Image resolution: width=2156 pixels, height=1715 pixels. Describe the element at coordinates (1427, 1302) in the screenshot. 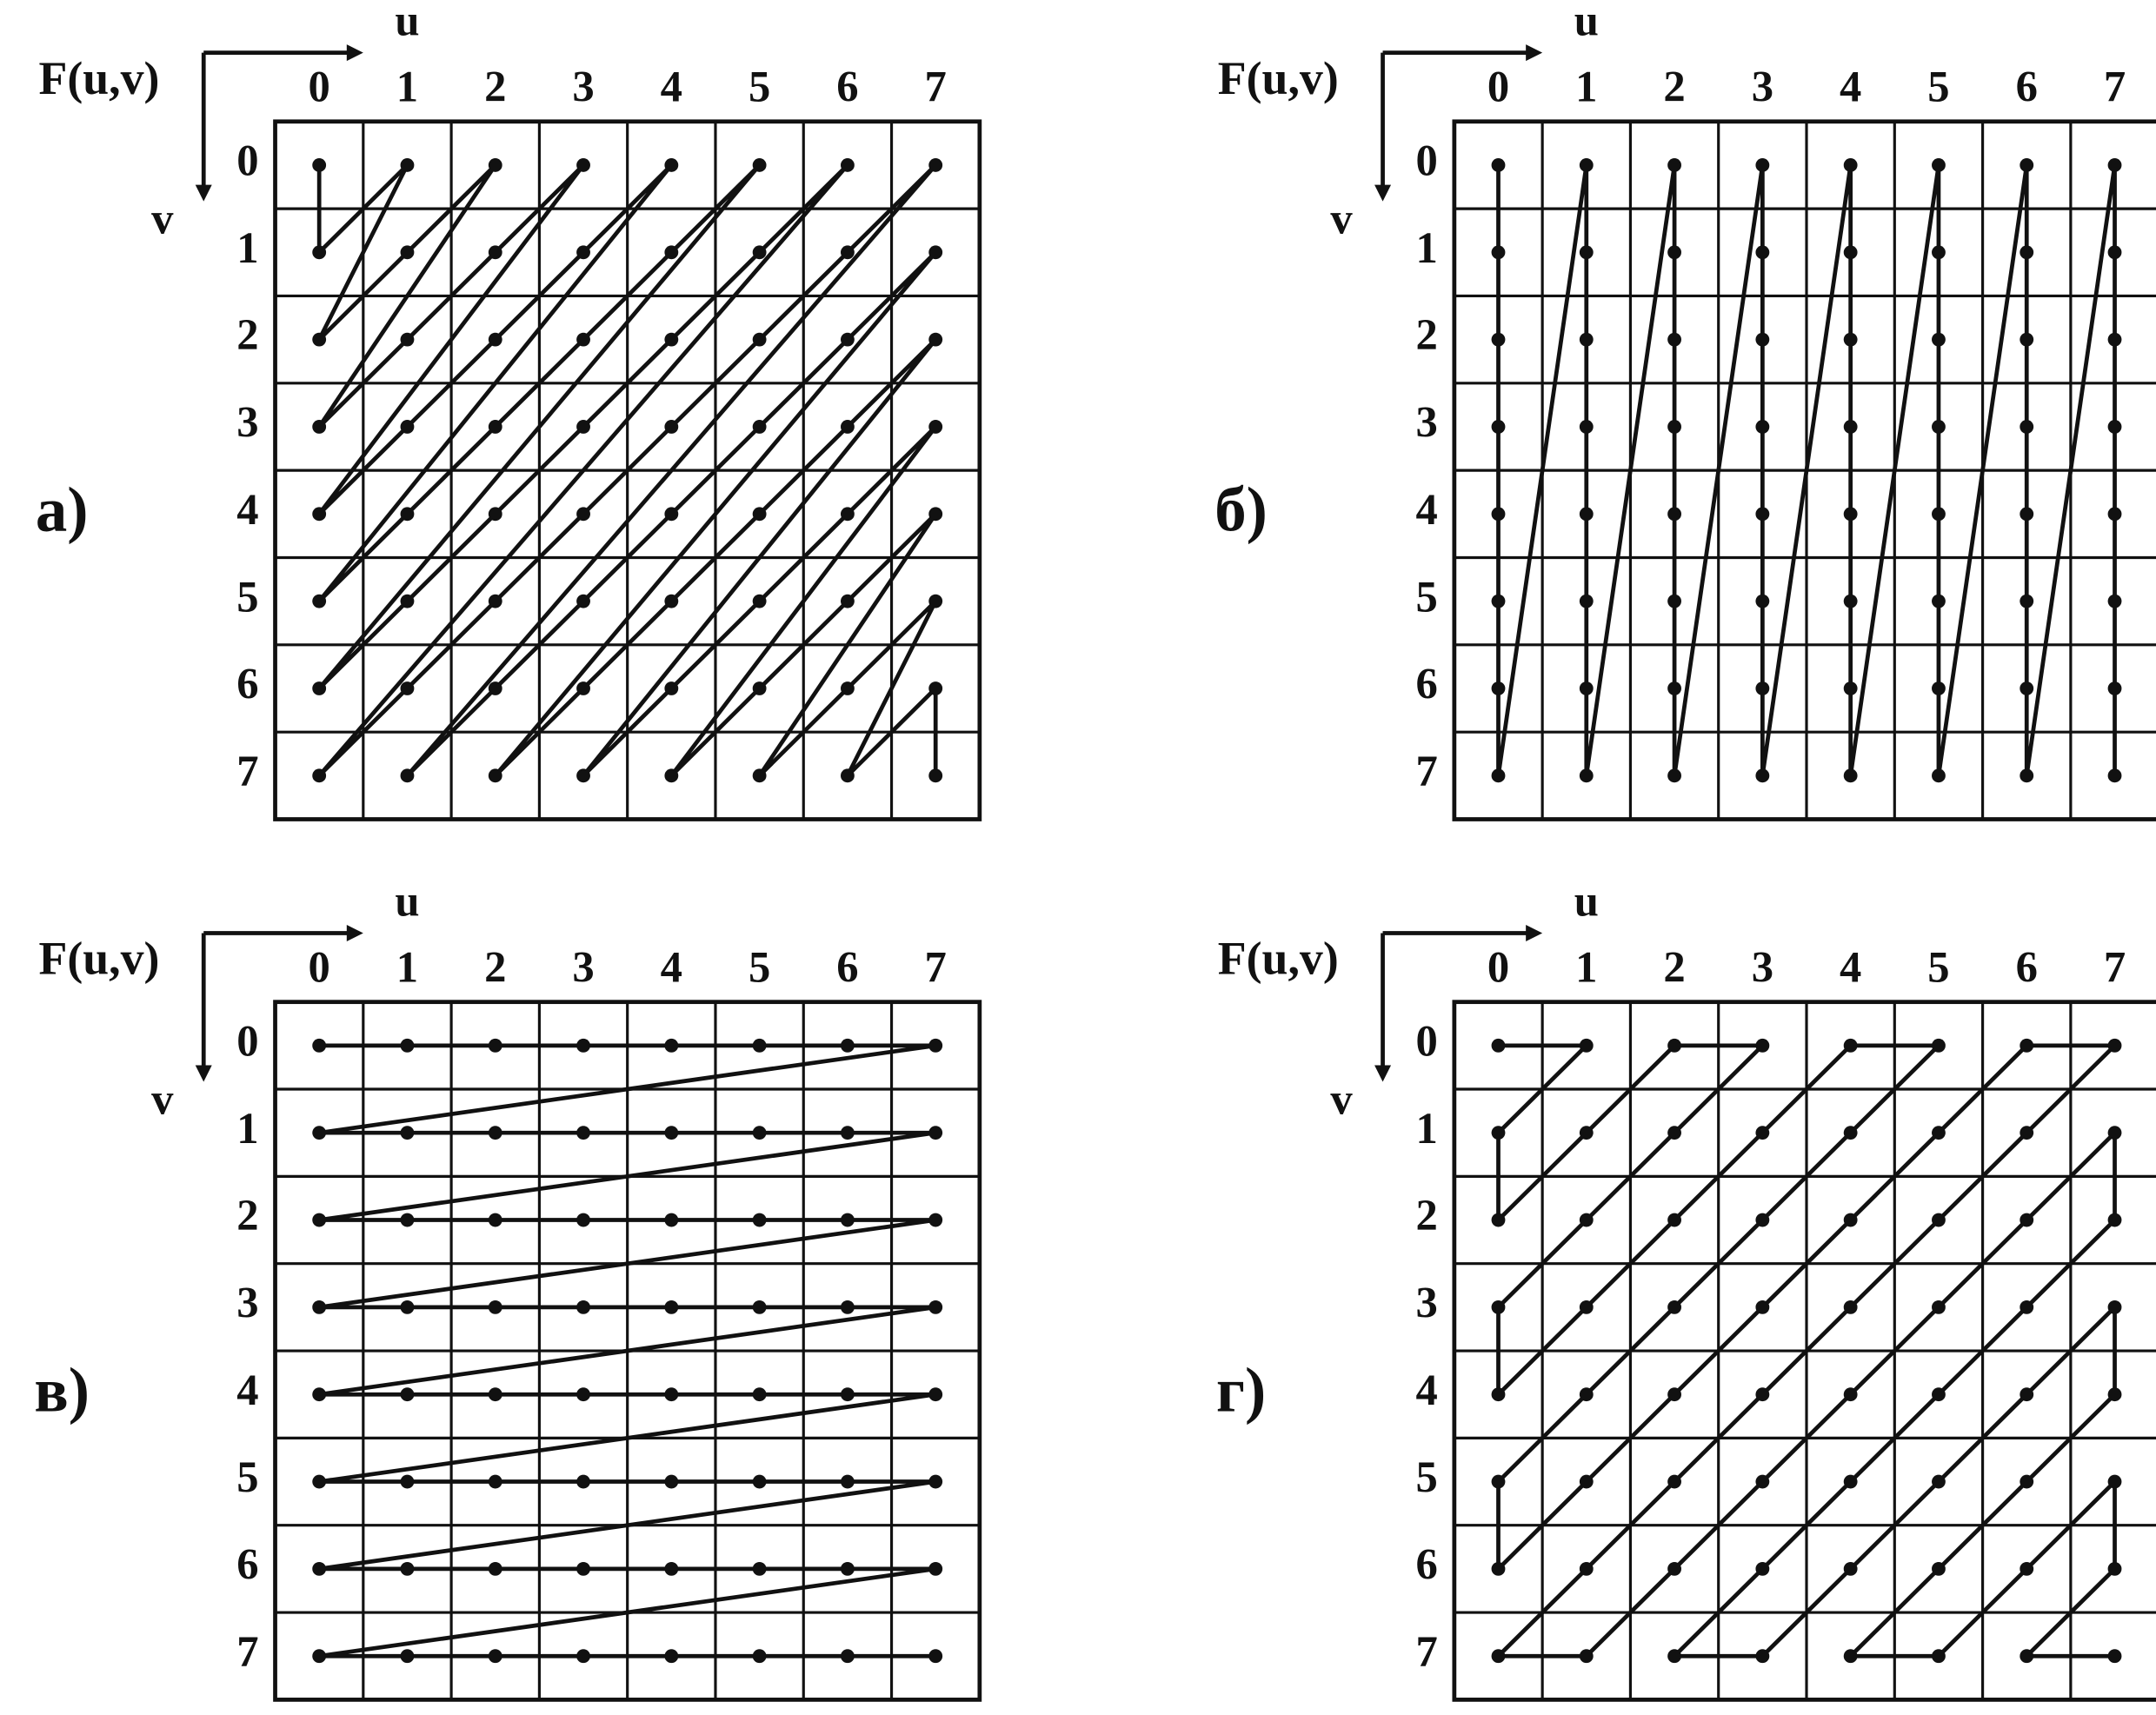

I see `row-label: 3` at that location.